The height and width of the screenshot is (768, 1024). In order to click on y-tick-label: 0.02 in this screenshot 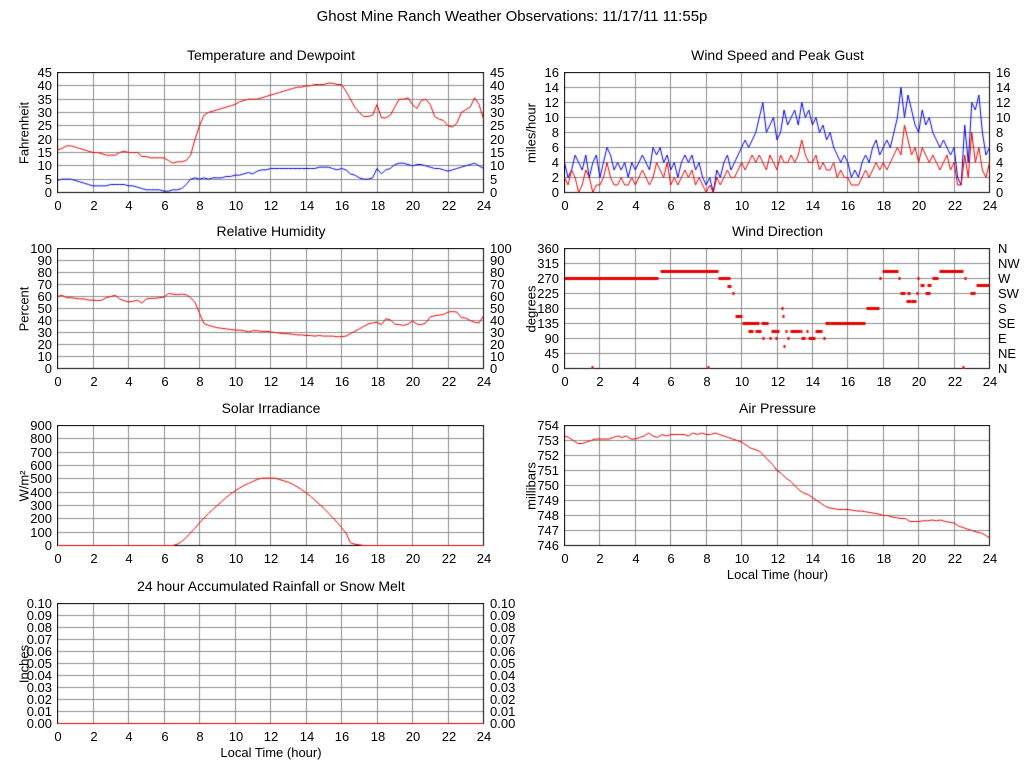, I will do `click(39, 699)`.